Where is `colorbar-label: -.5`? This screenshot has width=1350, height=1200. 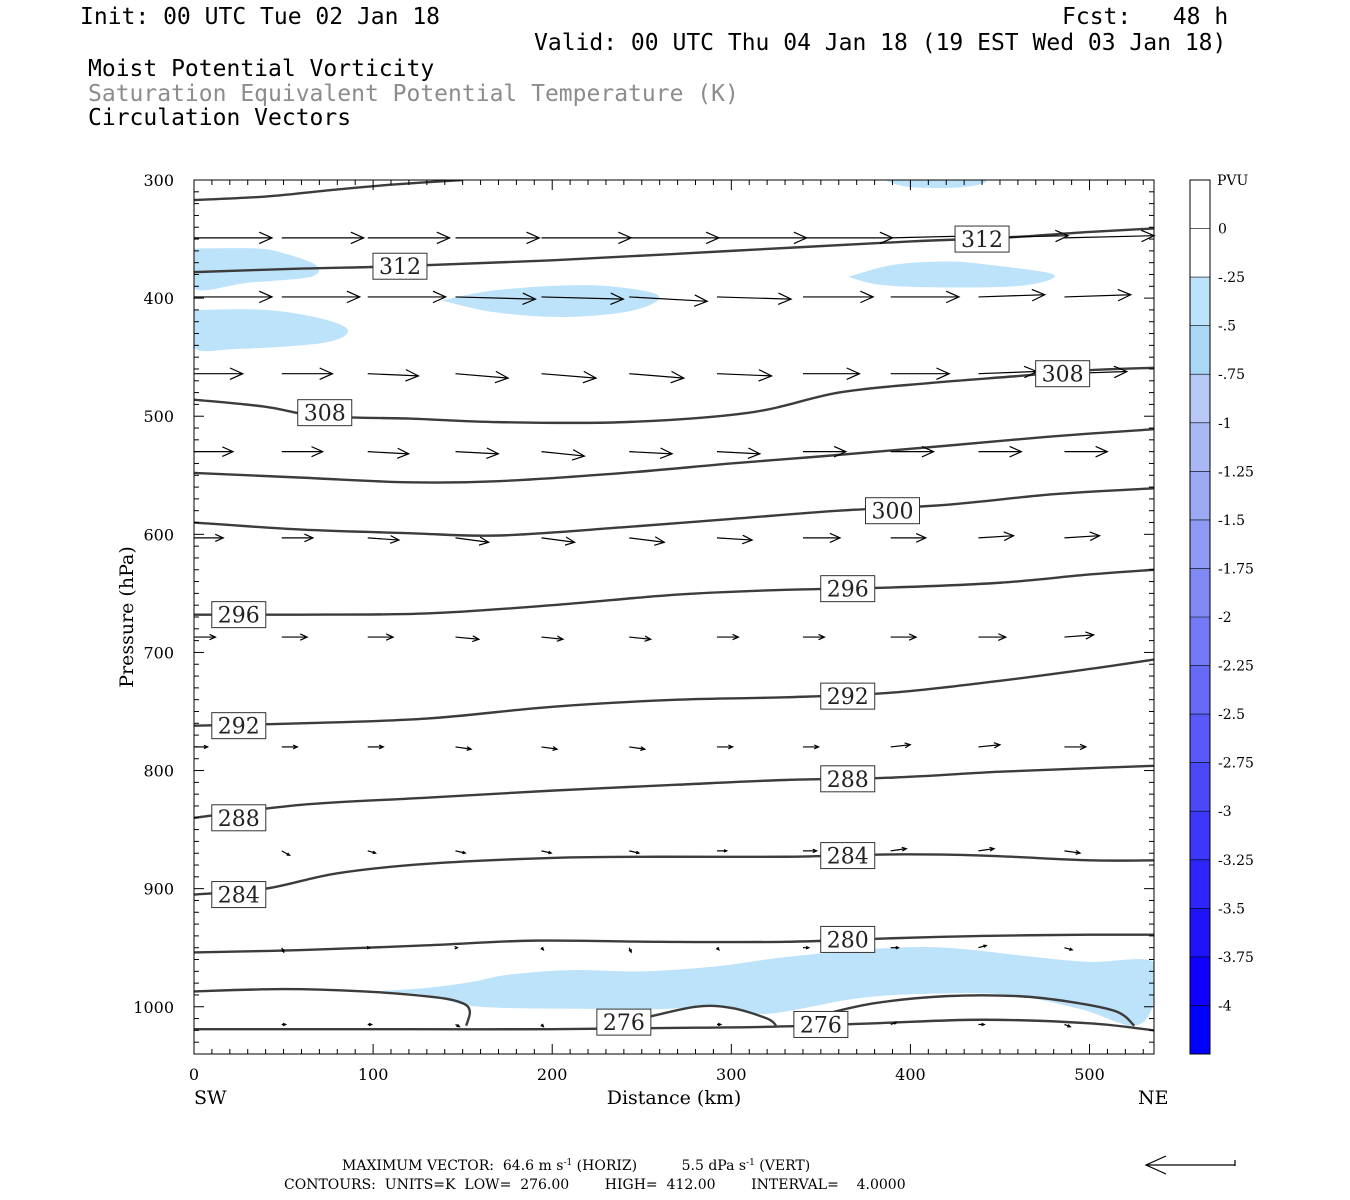
colorbar-label: -.5 is located at coordinates (1227, 327).